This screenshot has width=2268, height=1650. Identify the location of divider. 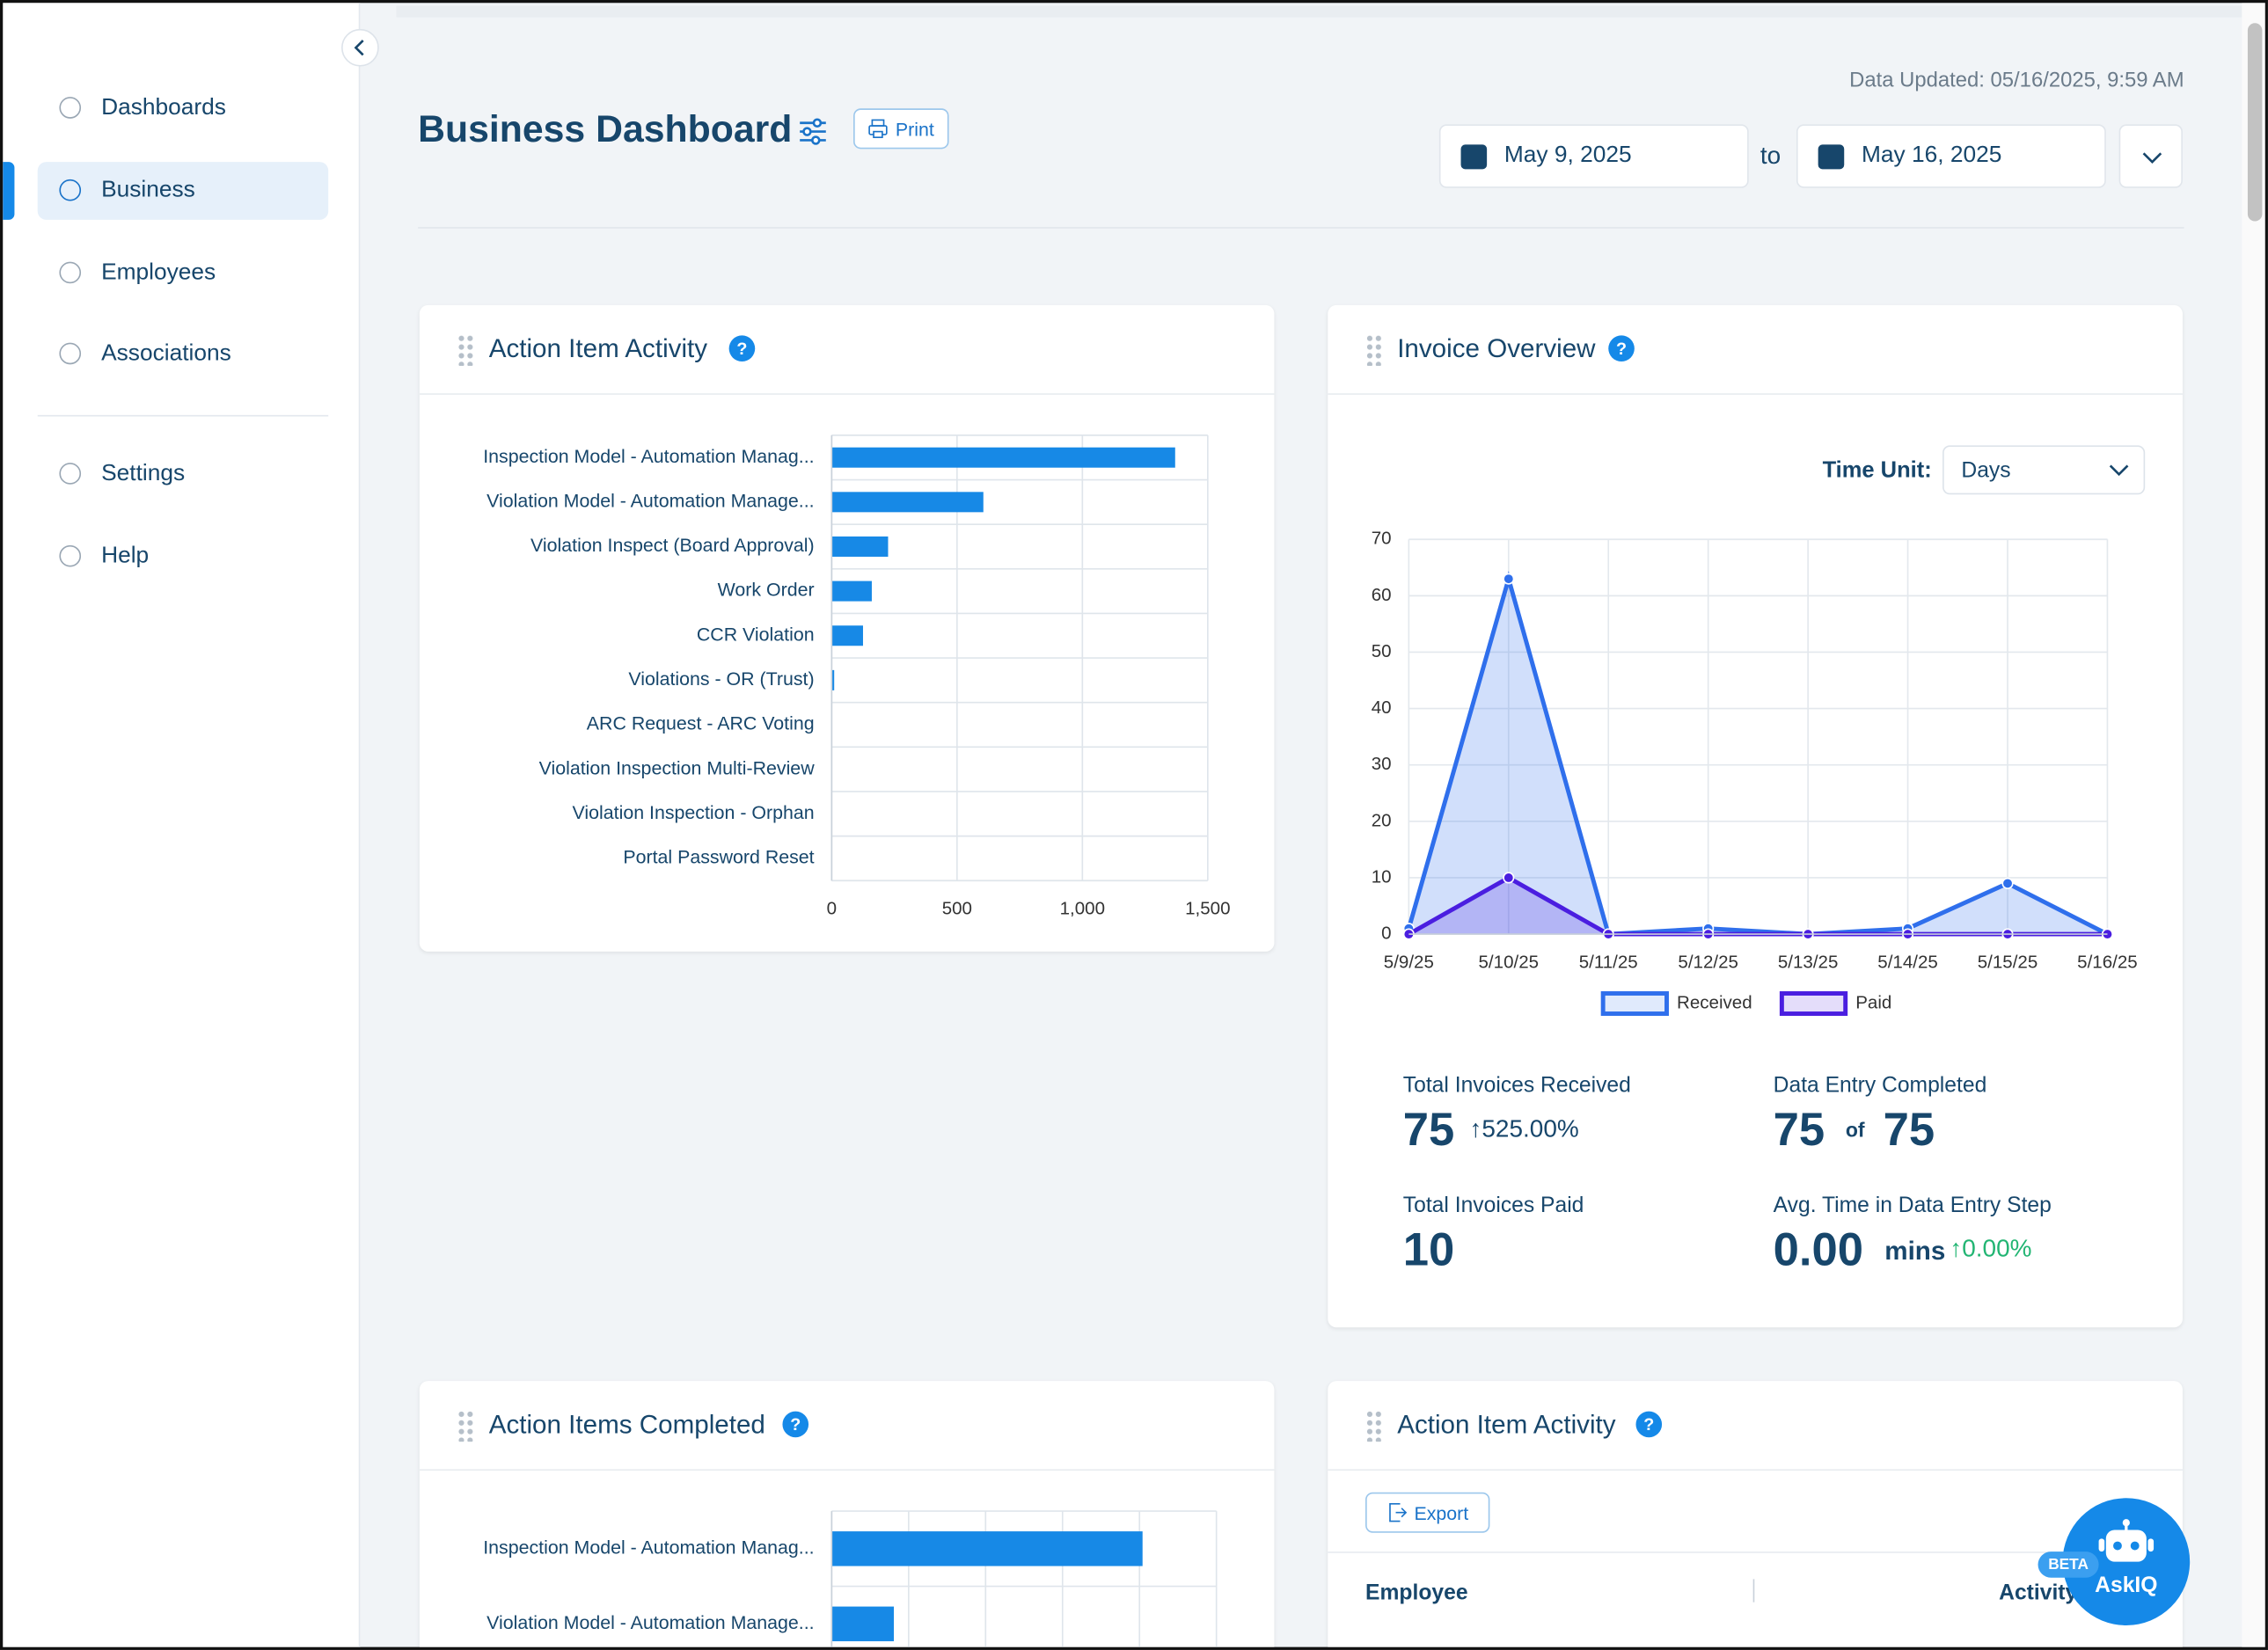
(183, 416).